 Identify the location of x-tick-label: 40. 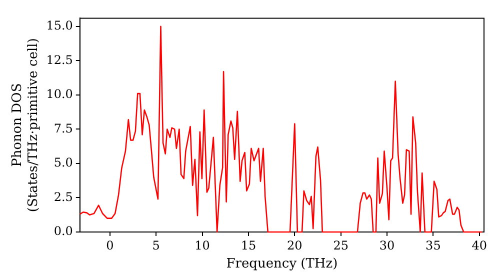
(480, 245).